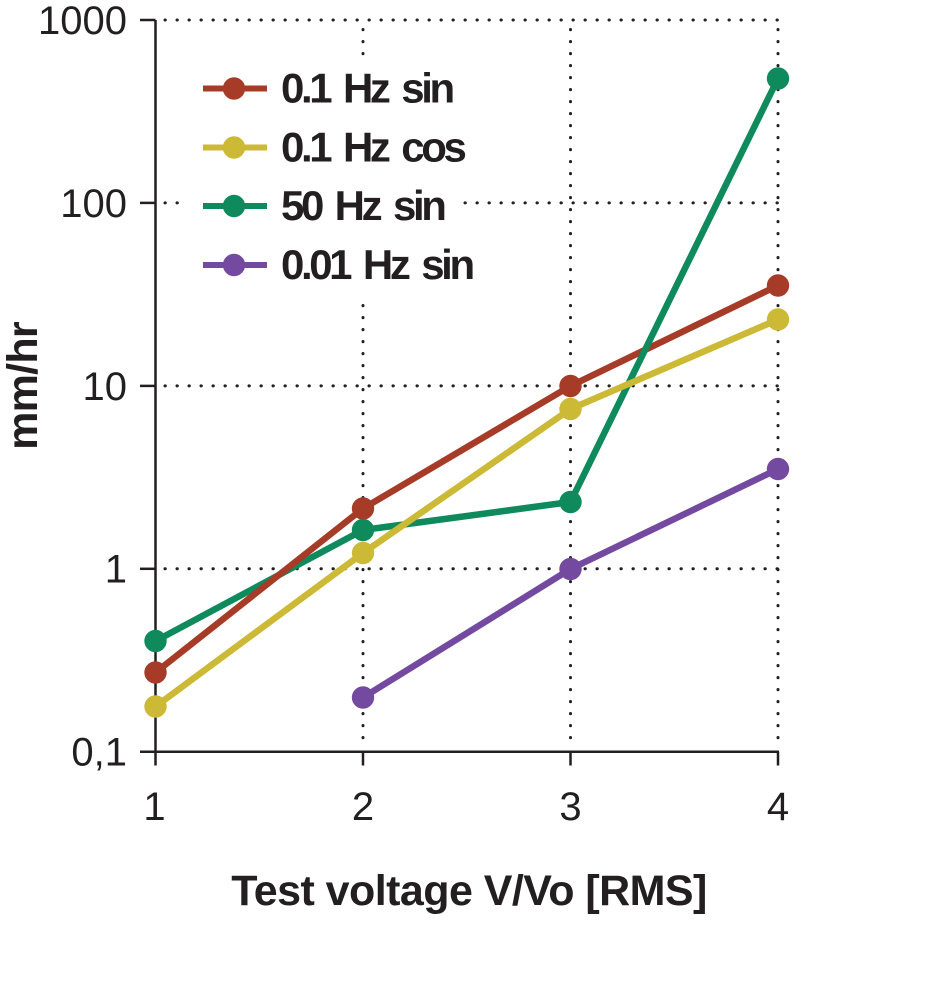 The image size is (934, 987). What do you see at coordinates (778, 807) in the screenshot?
I see `svg-text: 4` at bounding box center [778, 807].